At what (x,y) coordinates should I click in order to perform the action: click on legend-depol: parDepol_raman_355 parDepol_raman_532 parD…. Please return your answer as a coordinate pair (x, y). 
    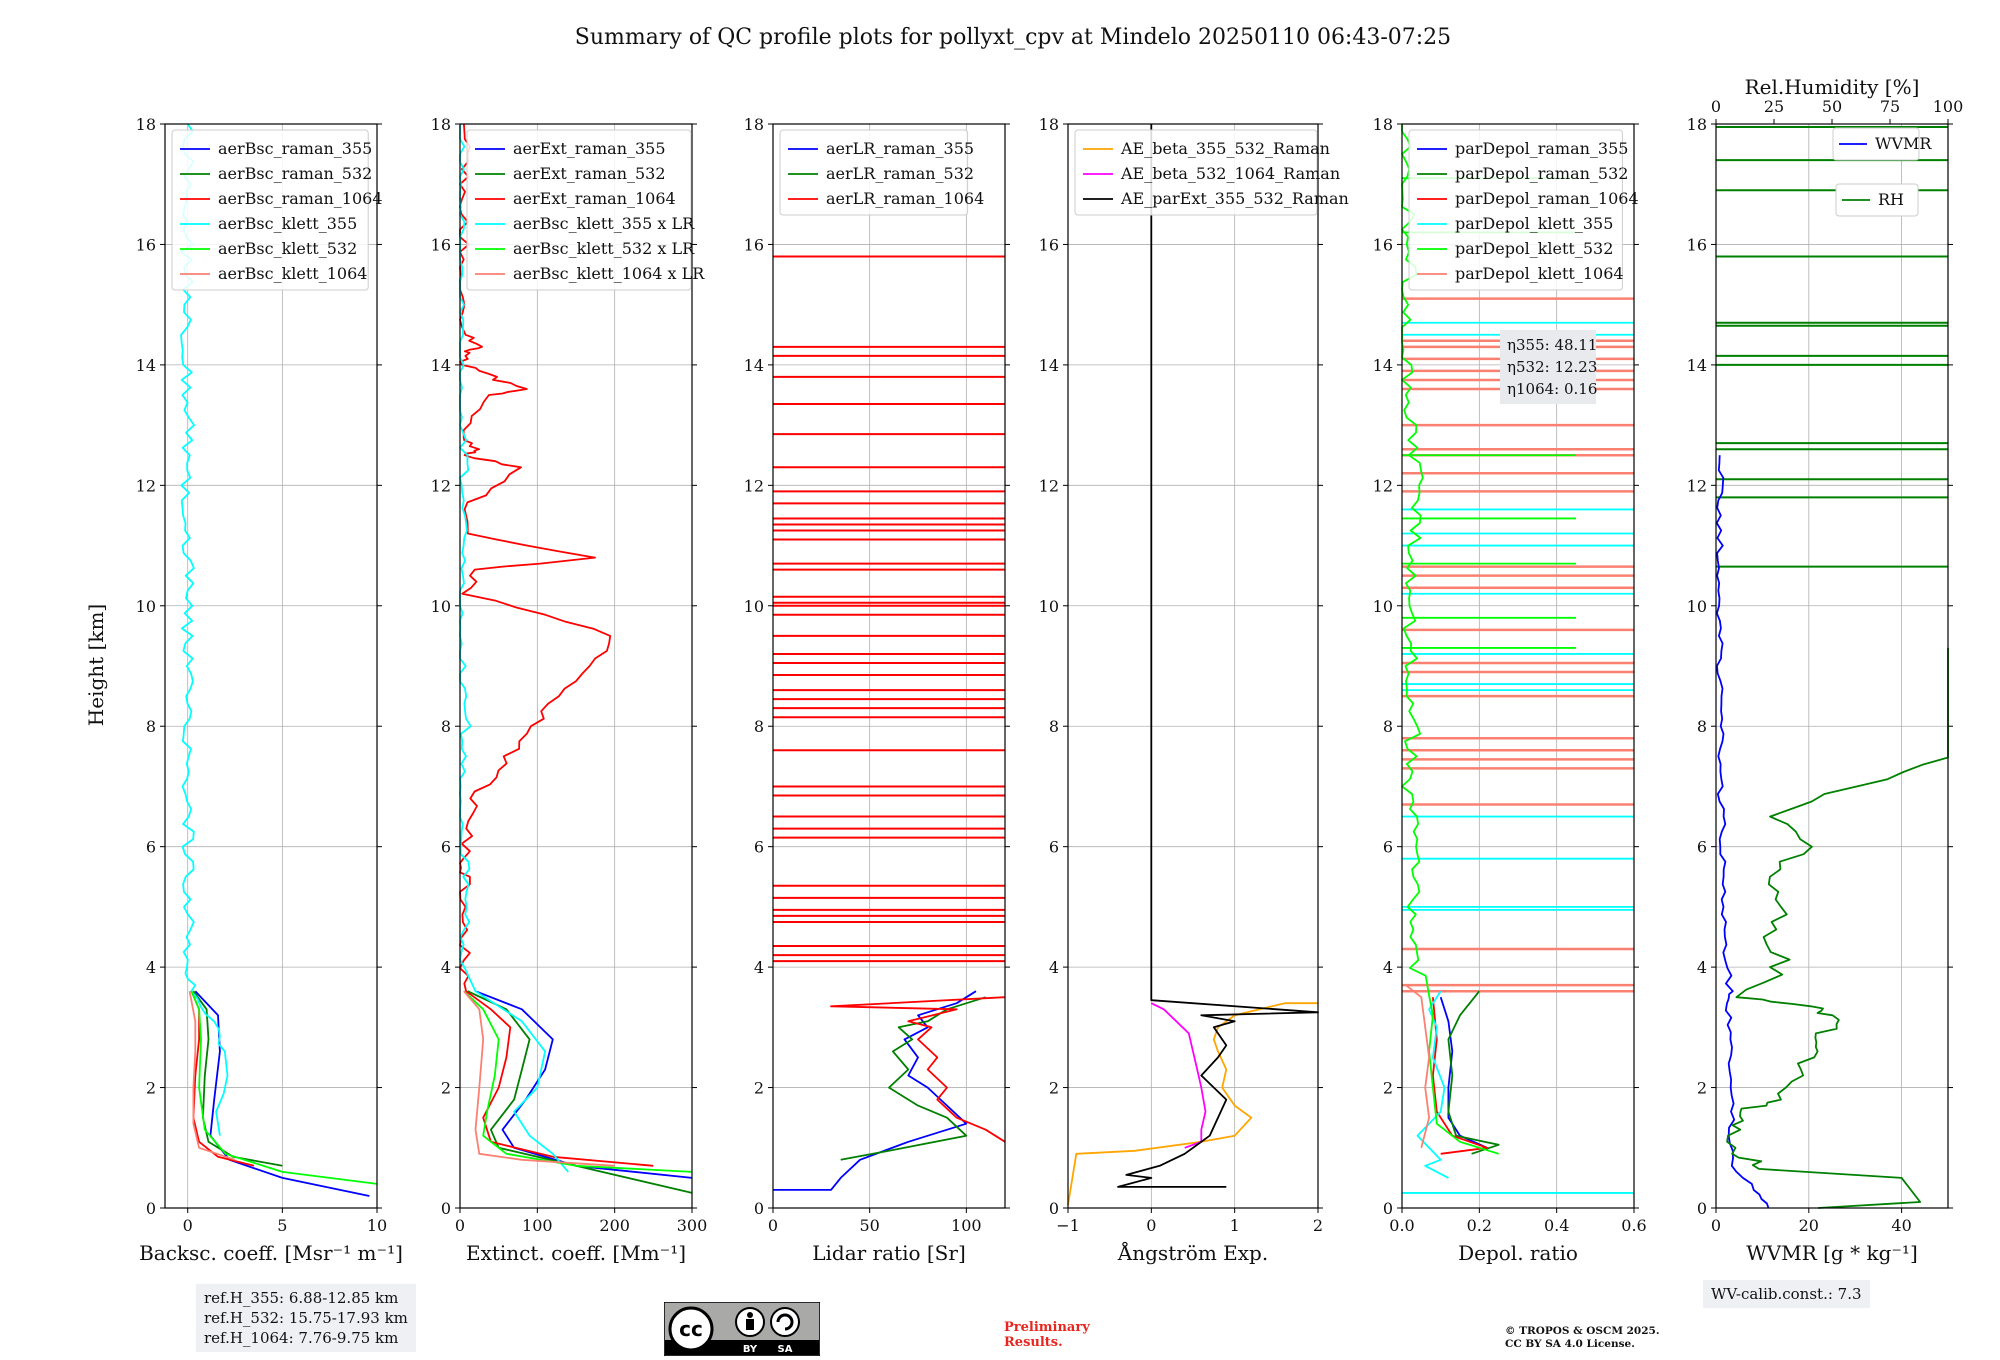
    Looking at the image, I should click on (1523, 210).